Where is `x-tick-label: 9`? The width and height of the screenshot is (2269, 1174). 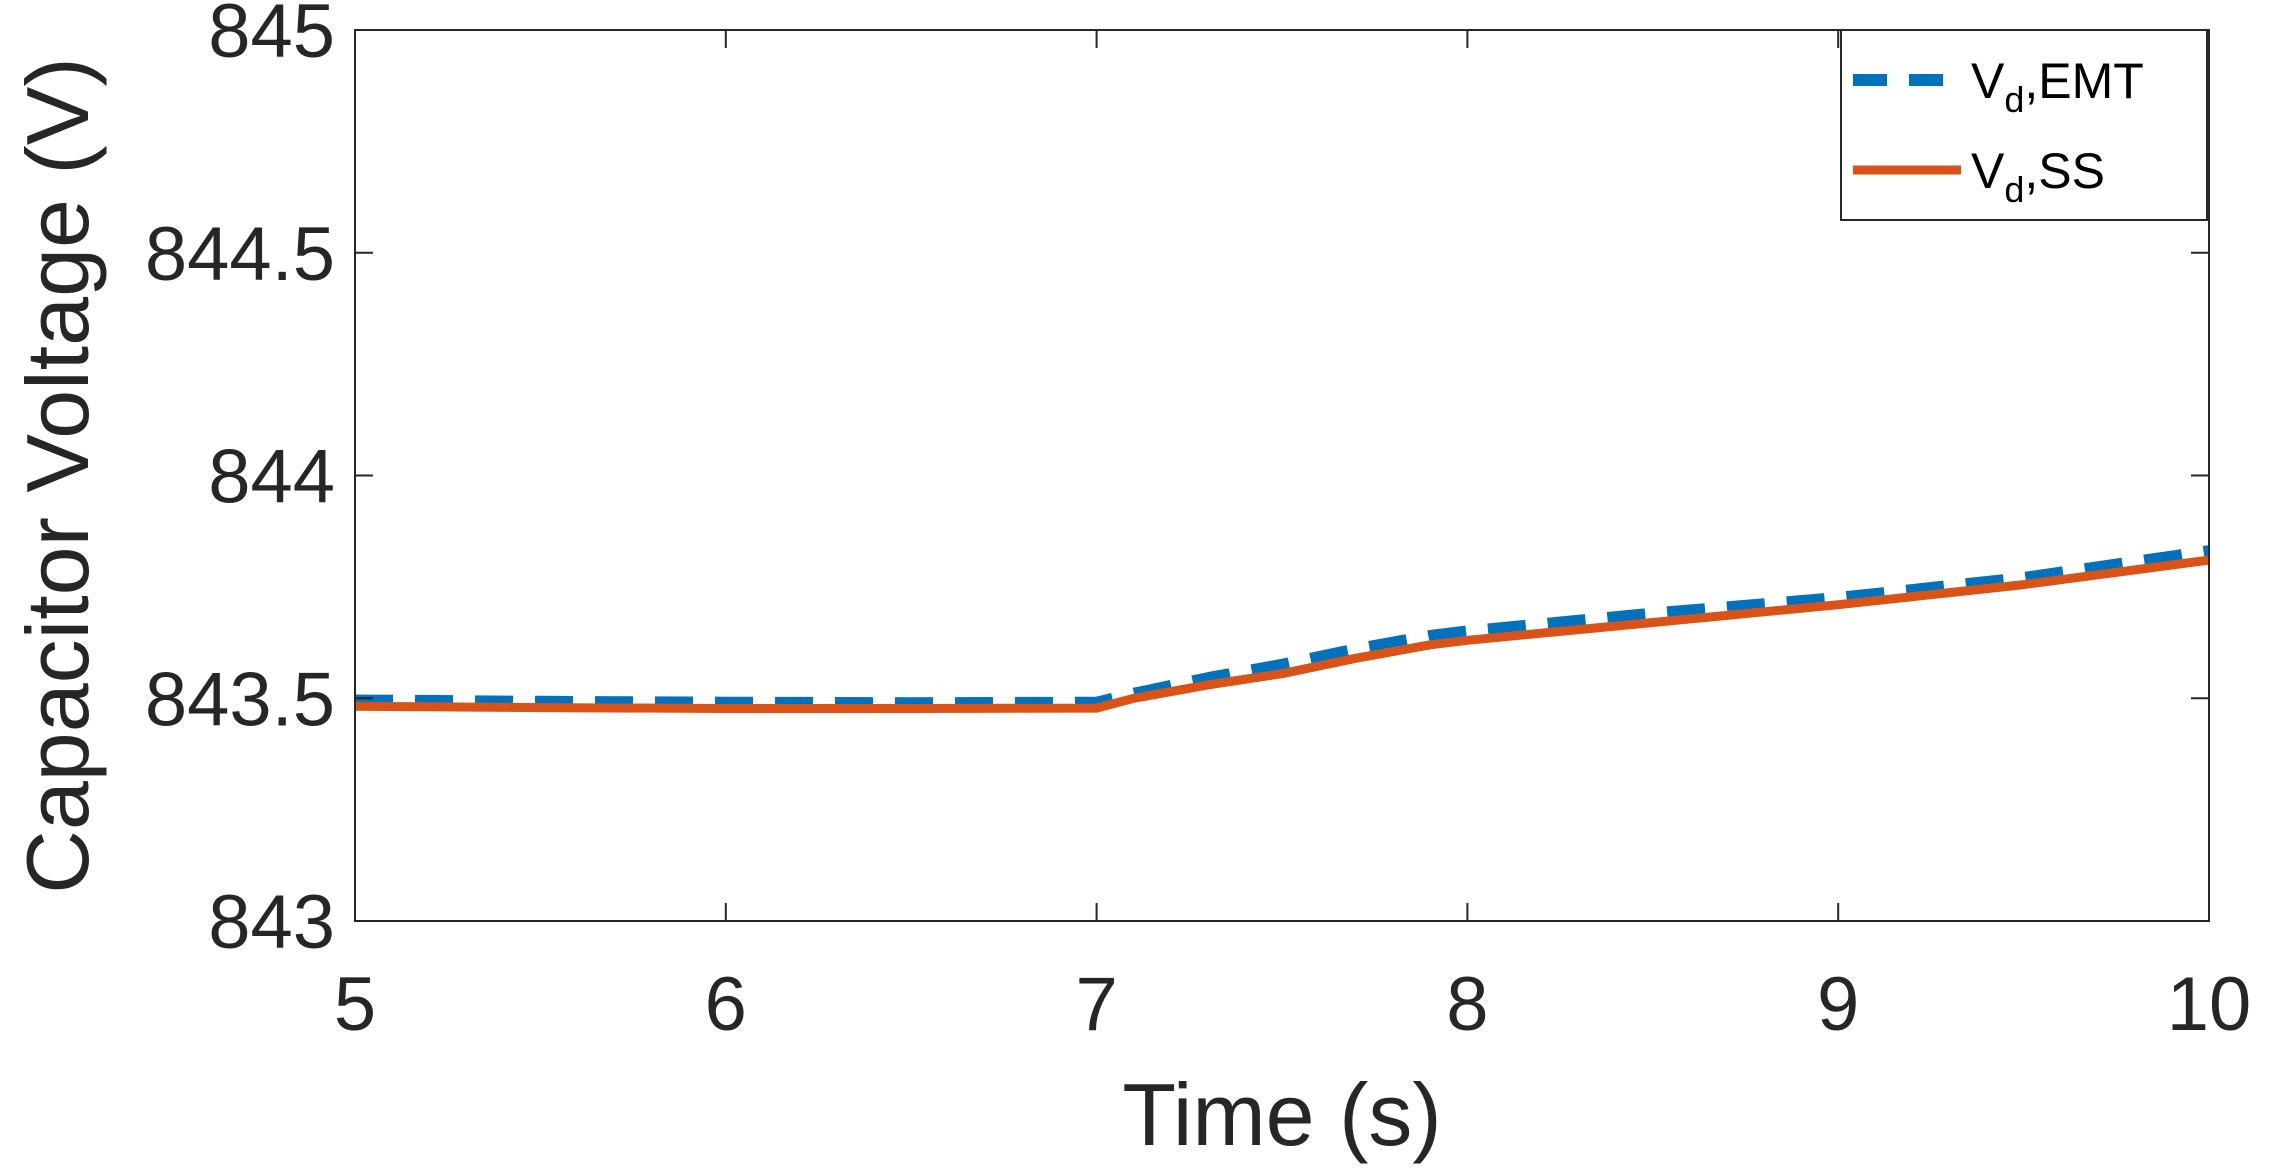
x-tick-label: 9 is located at coordinates (1838, 1004).